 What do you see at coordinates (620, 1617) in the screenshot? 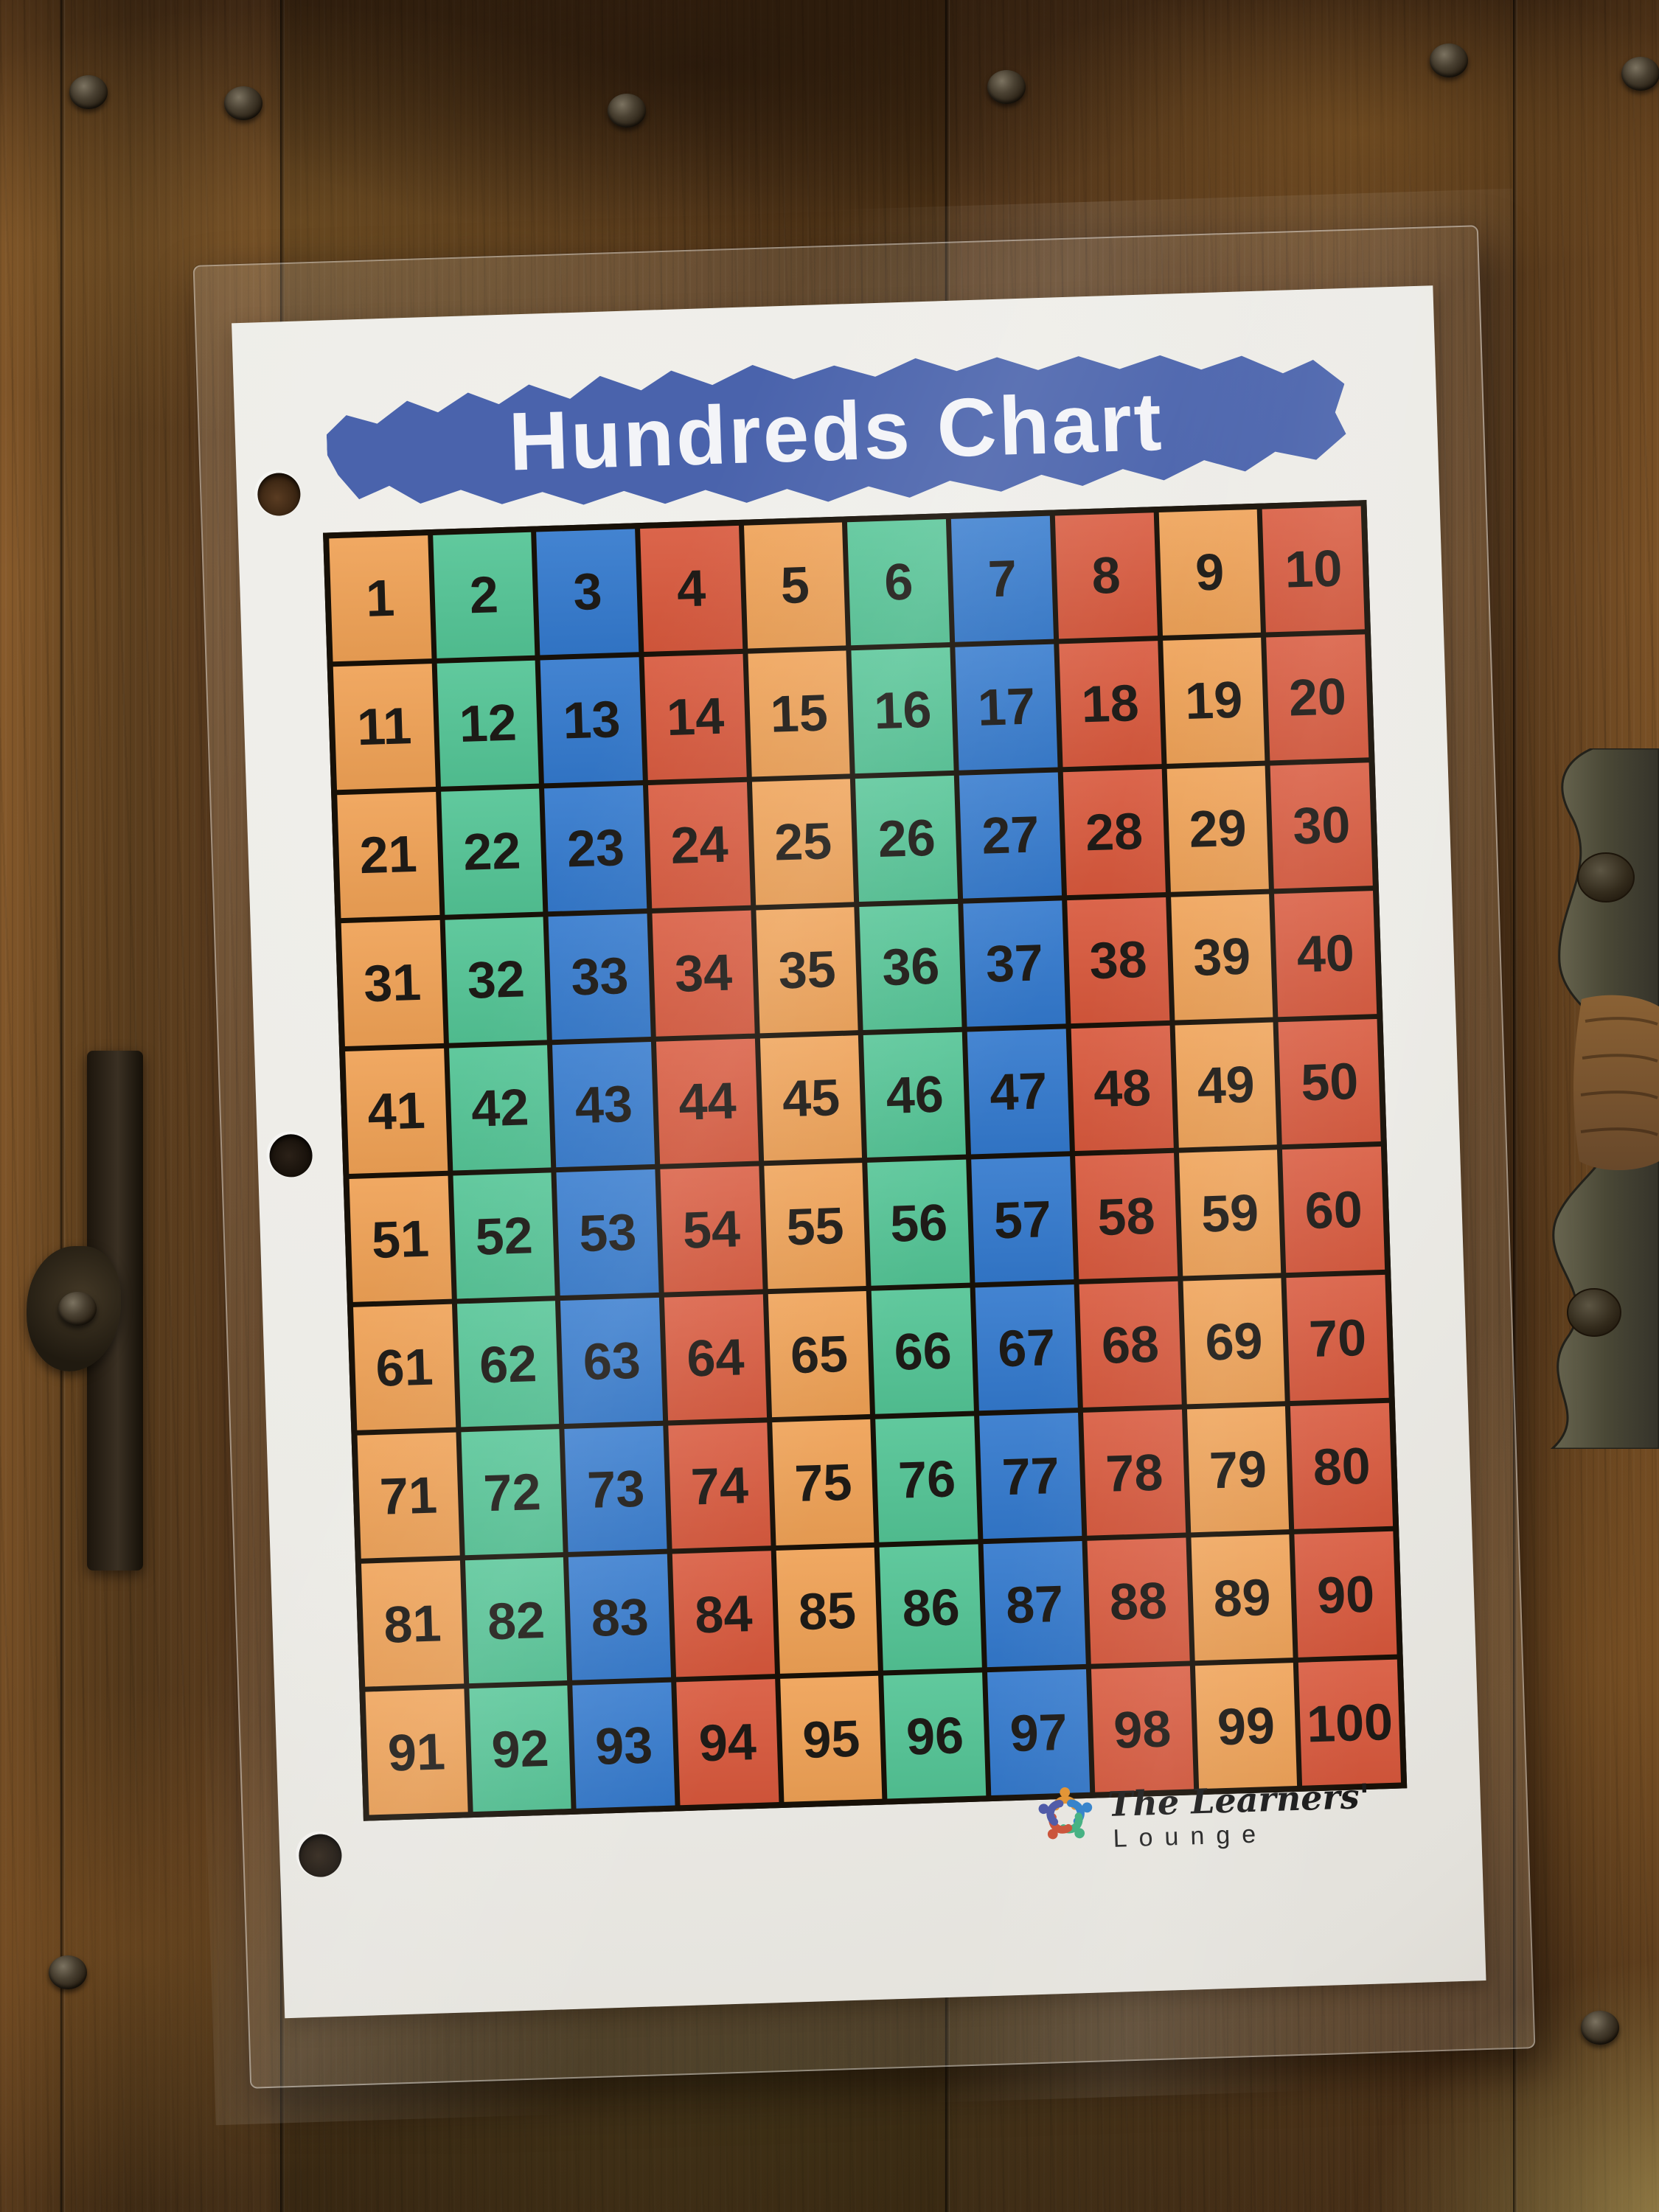
I see `grid-cell-83: 83` at bounding box center [620, 1617].